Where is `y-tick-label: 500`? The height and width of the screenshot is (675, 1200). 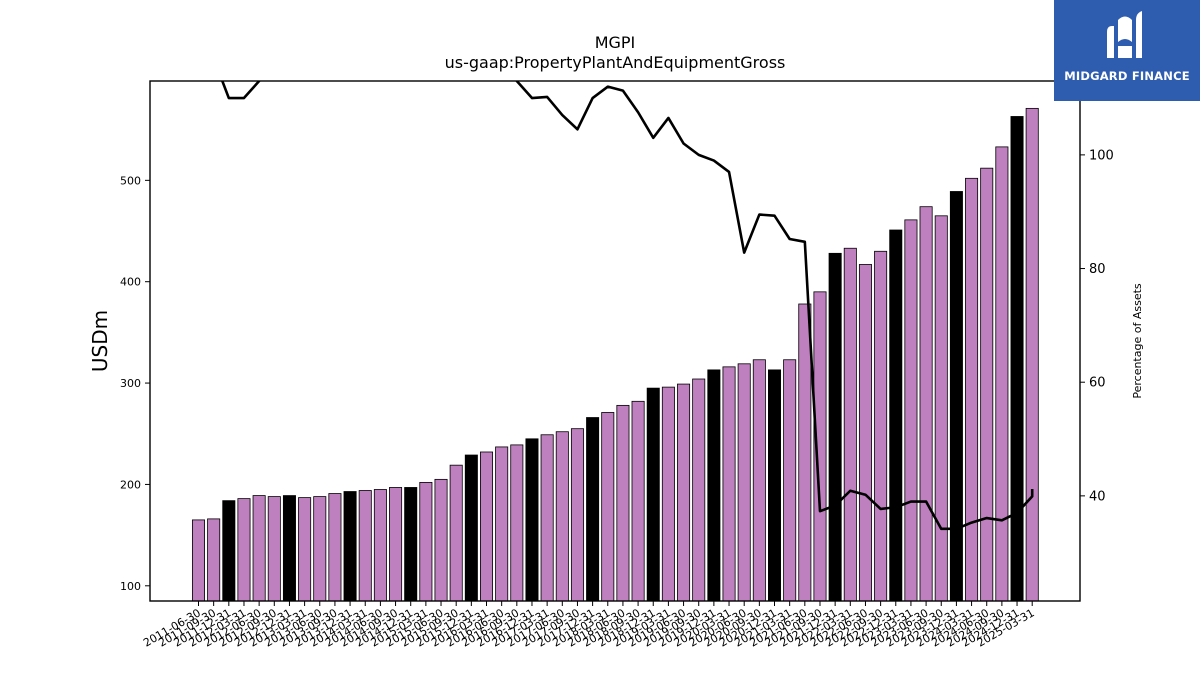
y-tick-label: 500 is located at coordinates (130, 180).